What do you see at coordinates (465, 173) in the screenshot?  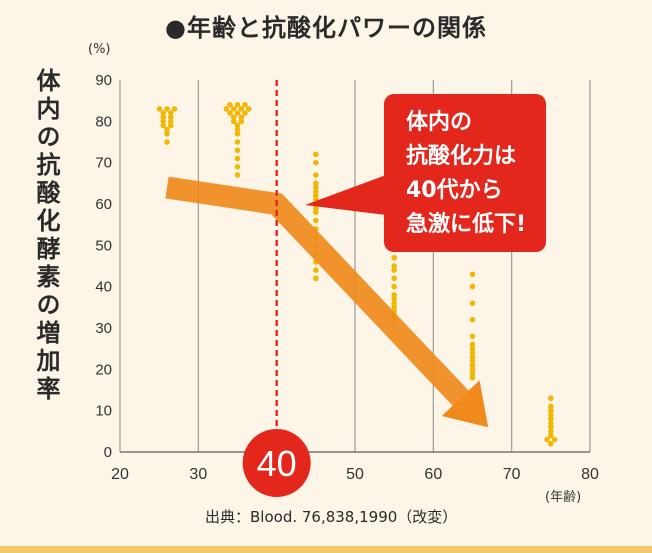 I see `callout-bubble: 体内の 抗酸化力は 40代から 急激に低下!` at bounding box center [465, 173].